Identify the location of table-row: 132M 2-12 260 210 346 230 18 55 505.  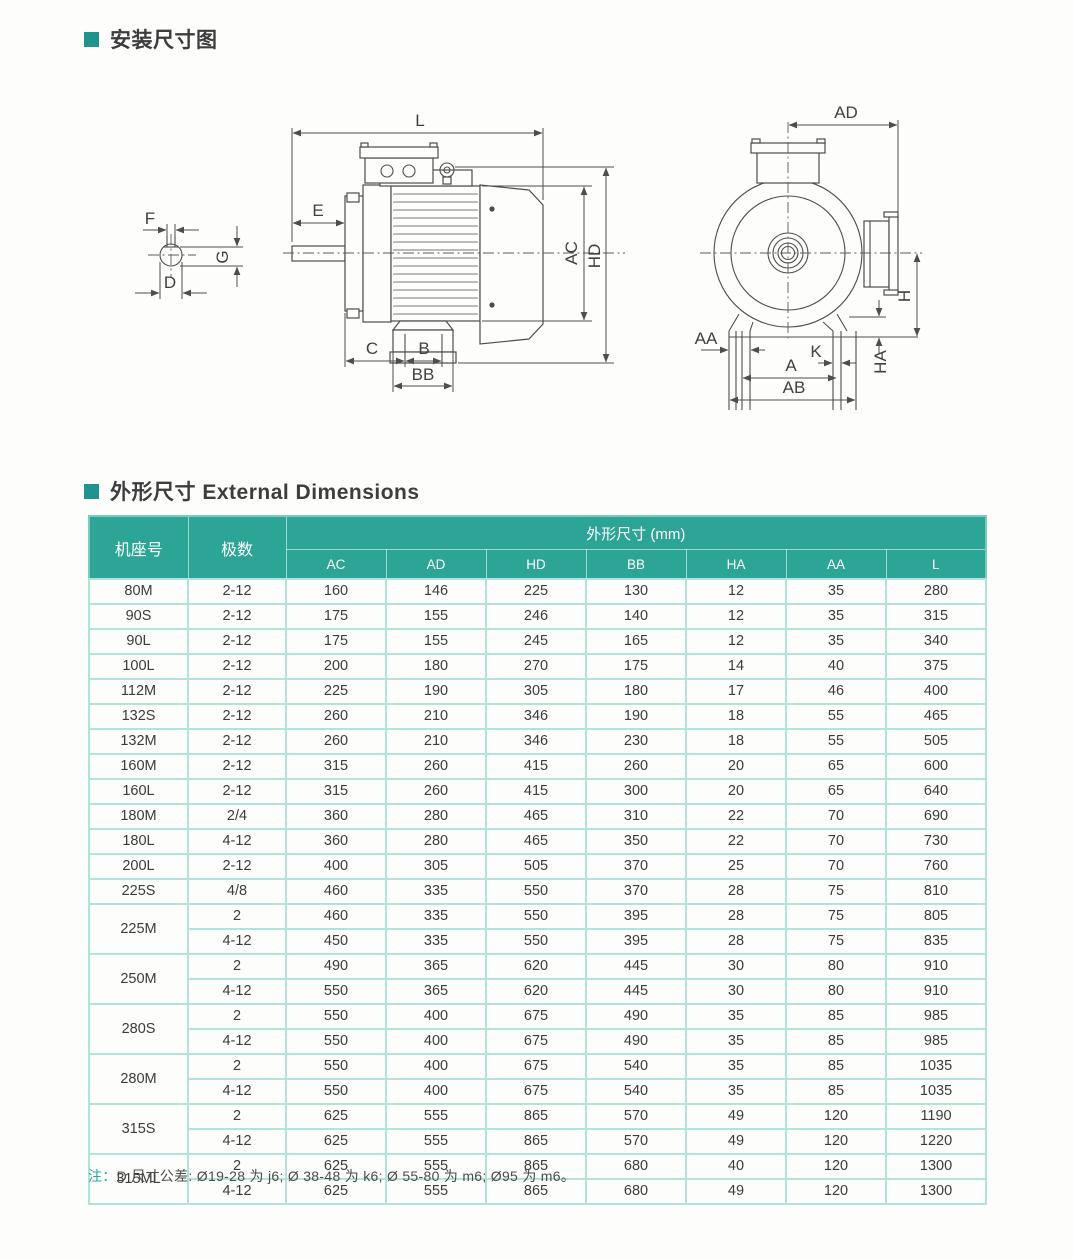
(538, 741).